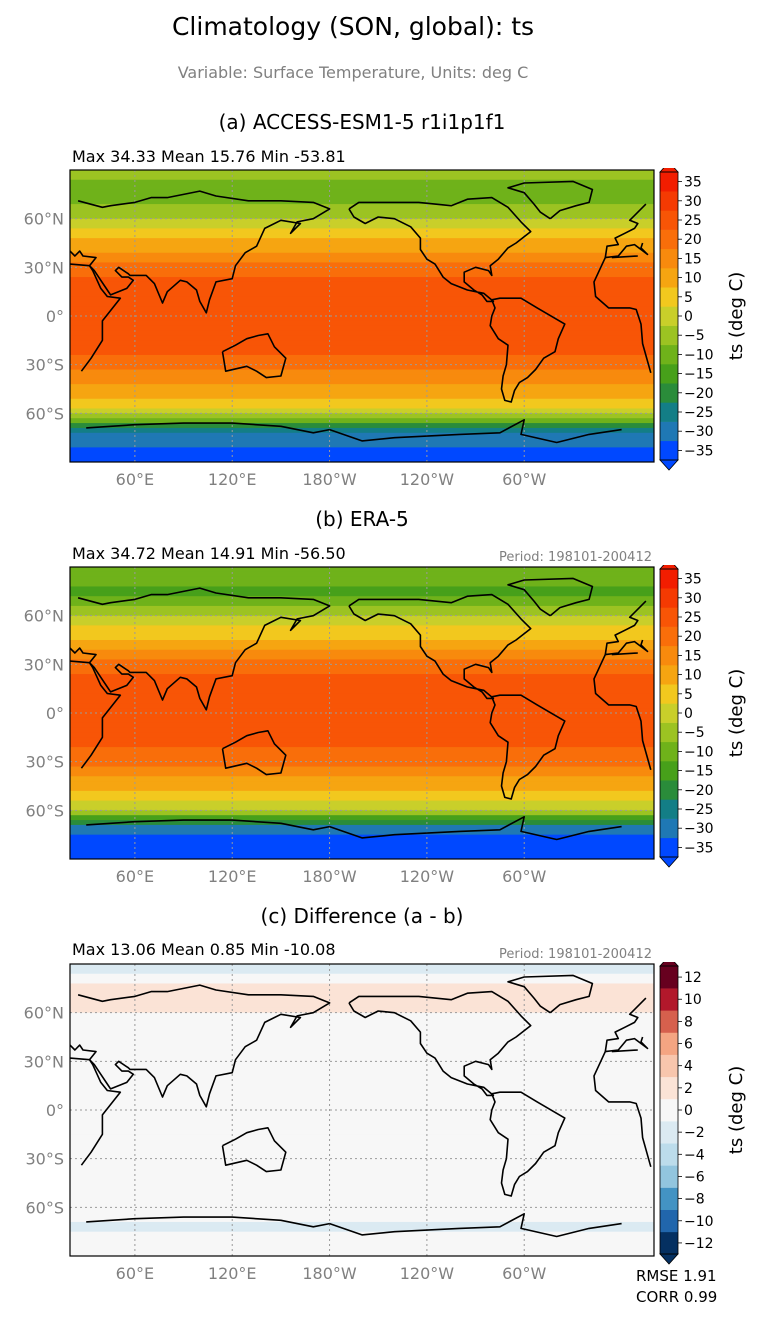 The height and width of the screenshot is (1320, 765). What do you see at coordinates (694, 1155) in the screenshot?
I see `colorbar-tick-label: −4` at bounding box center [694, 1155].